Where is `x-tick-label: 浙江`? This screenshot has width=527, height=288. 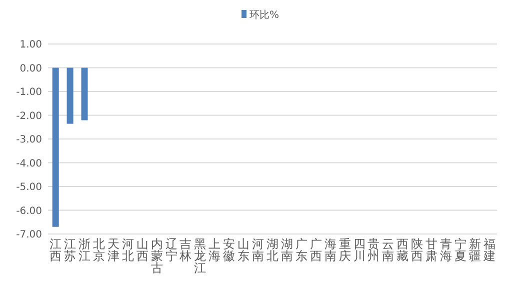 x-tick-label: 浙江 is located at coordinates (84, 250).